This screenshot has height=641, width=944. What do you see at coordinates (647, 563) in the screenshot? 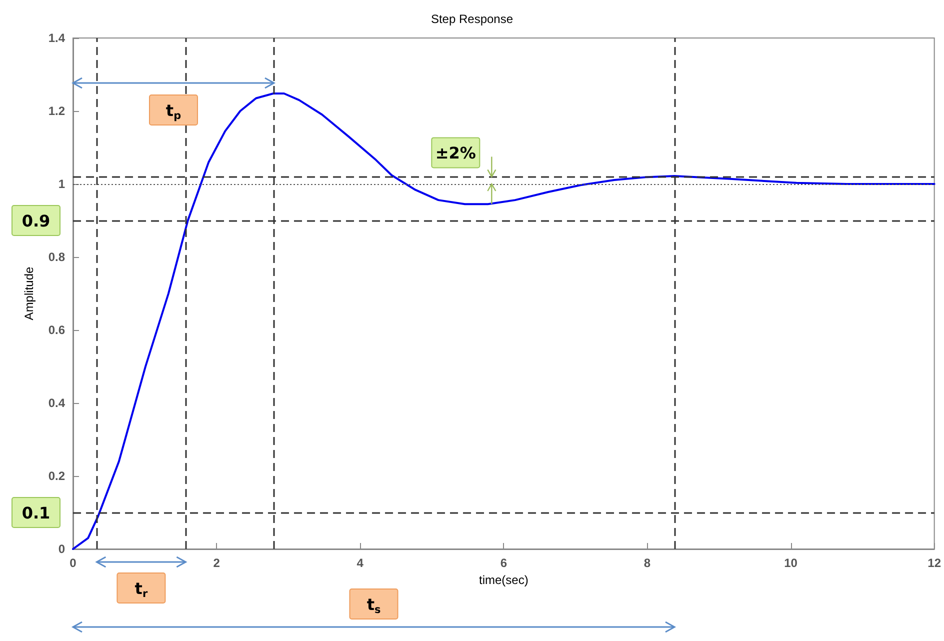
I see `x-tick-label: 8` at bounding box center [647, 563].